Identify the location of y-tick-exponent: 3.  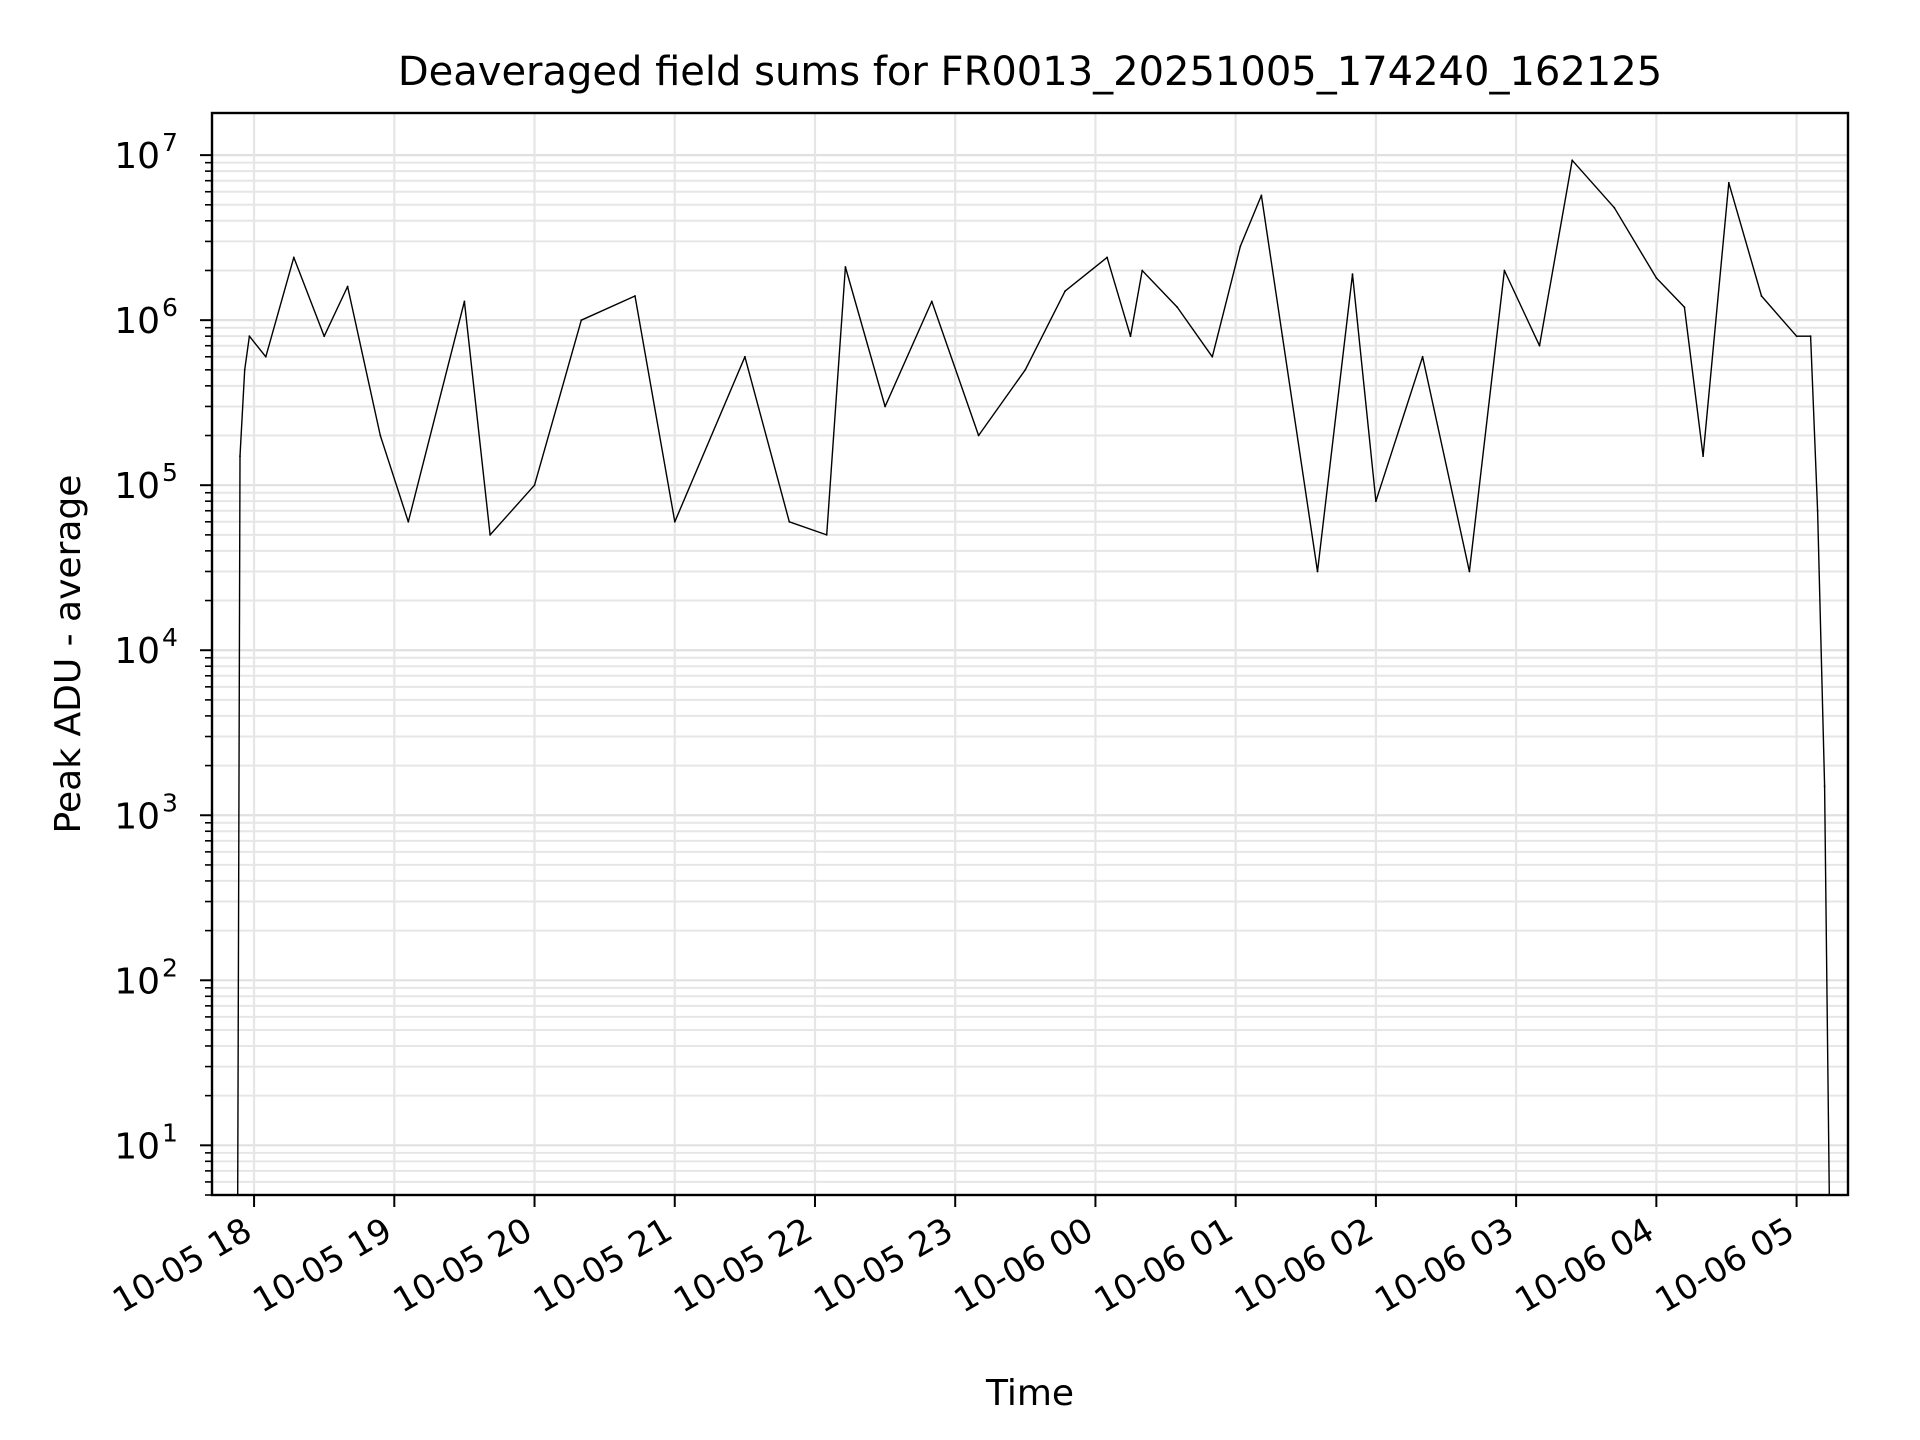
(170, 802).